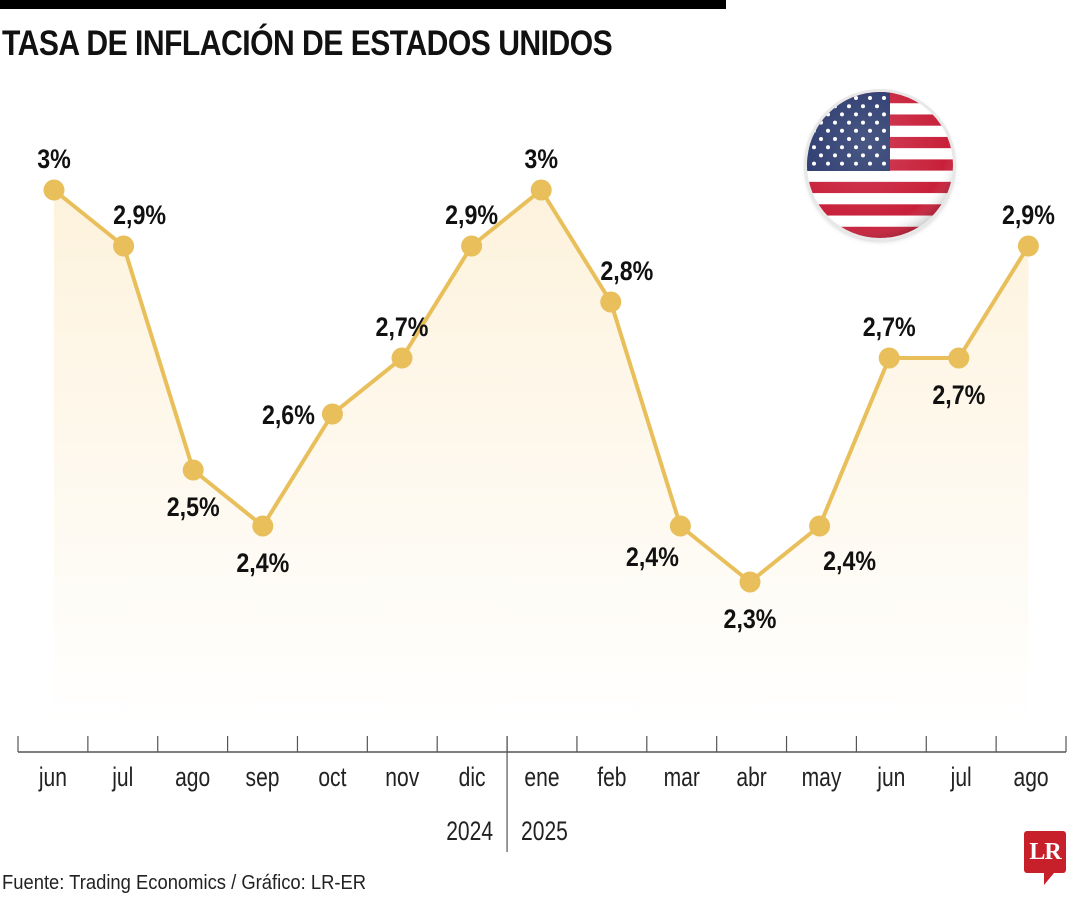  Describe the element at coordinates (307, 43) in the screenshot. I see `chart-title: TASA DE INFLACIÓN DE ESTADOS UNIDOS` at that location.